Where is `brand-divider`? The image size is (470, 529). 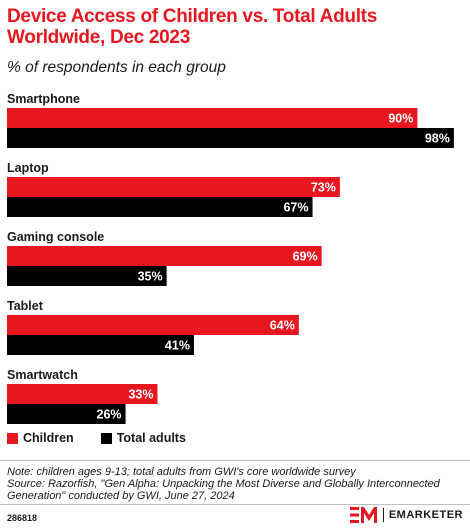 brand-divider is located at coordinates (383, 515).